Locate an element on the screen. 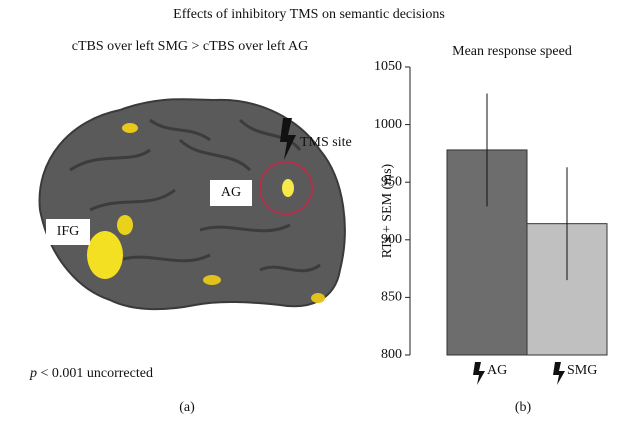 The image size is (618, 429). y-tick-label: 950 is located at coordinates (391, 181).